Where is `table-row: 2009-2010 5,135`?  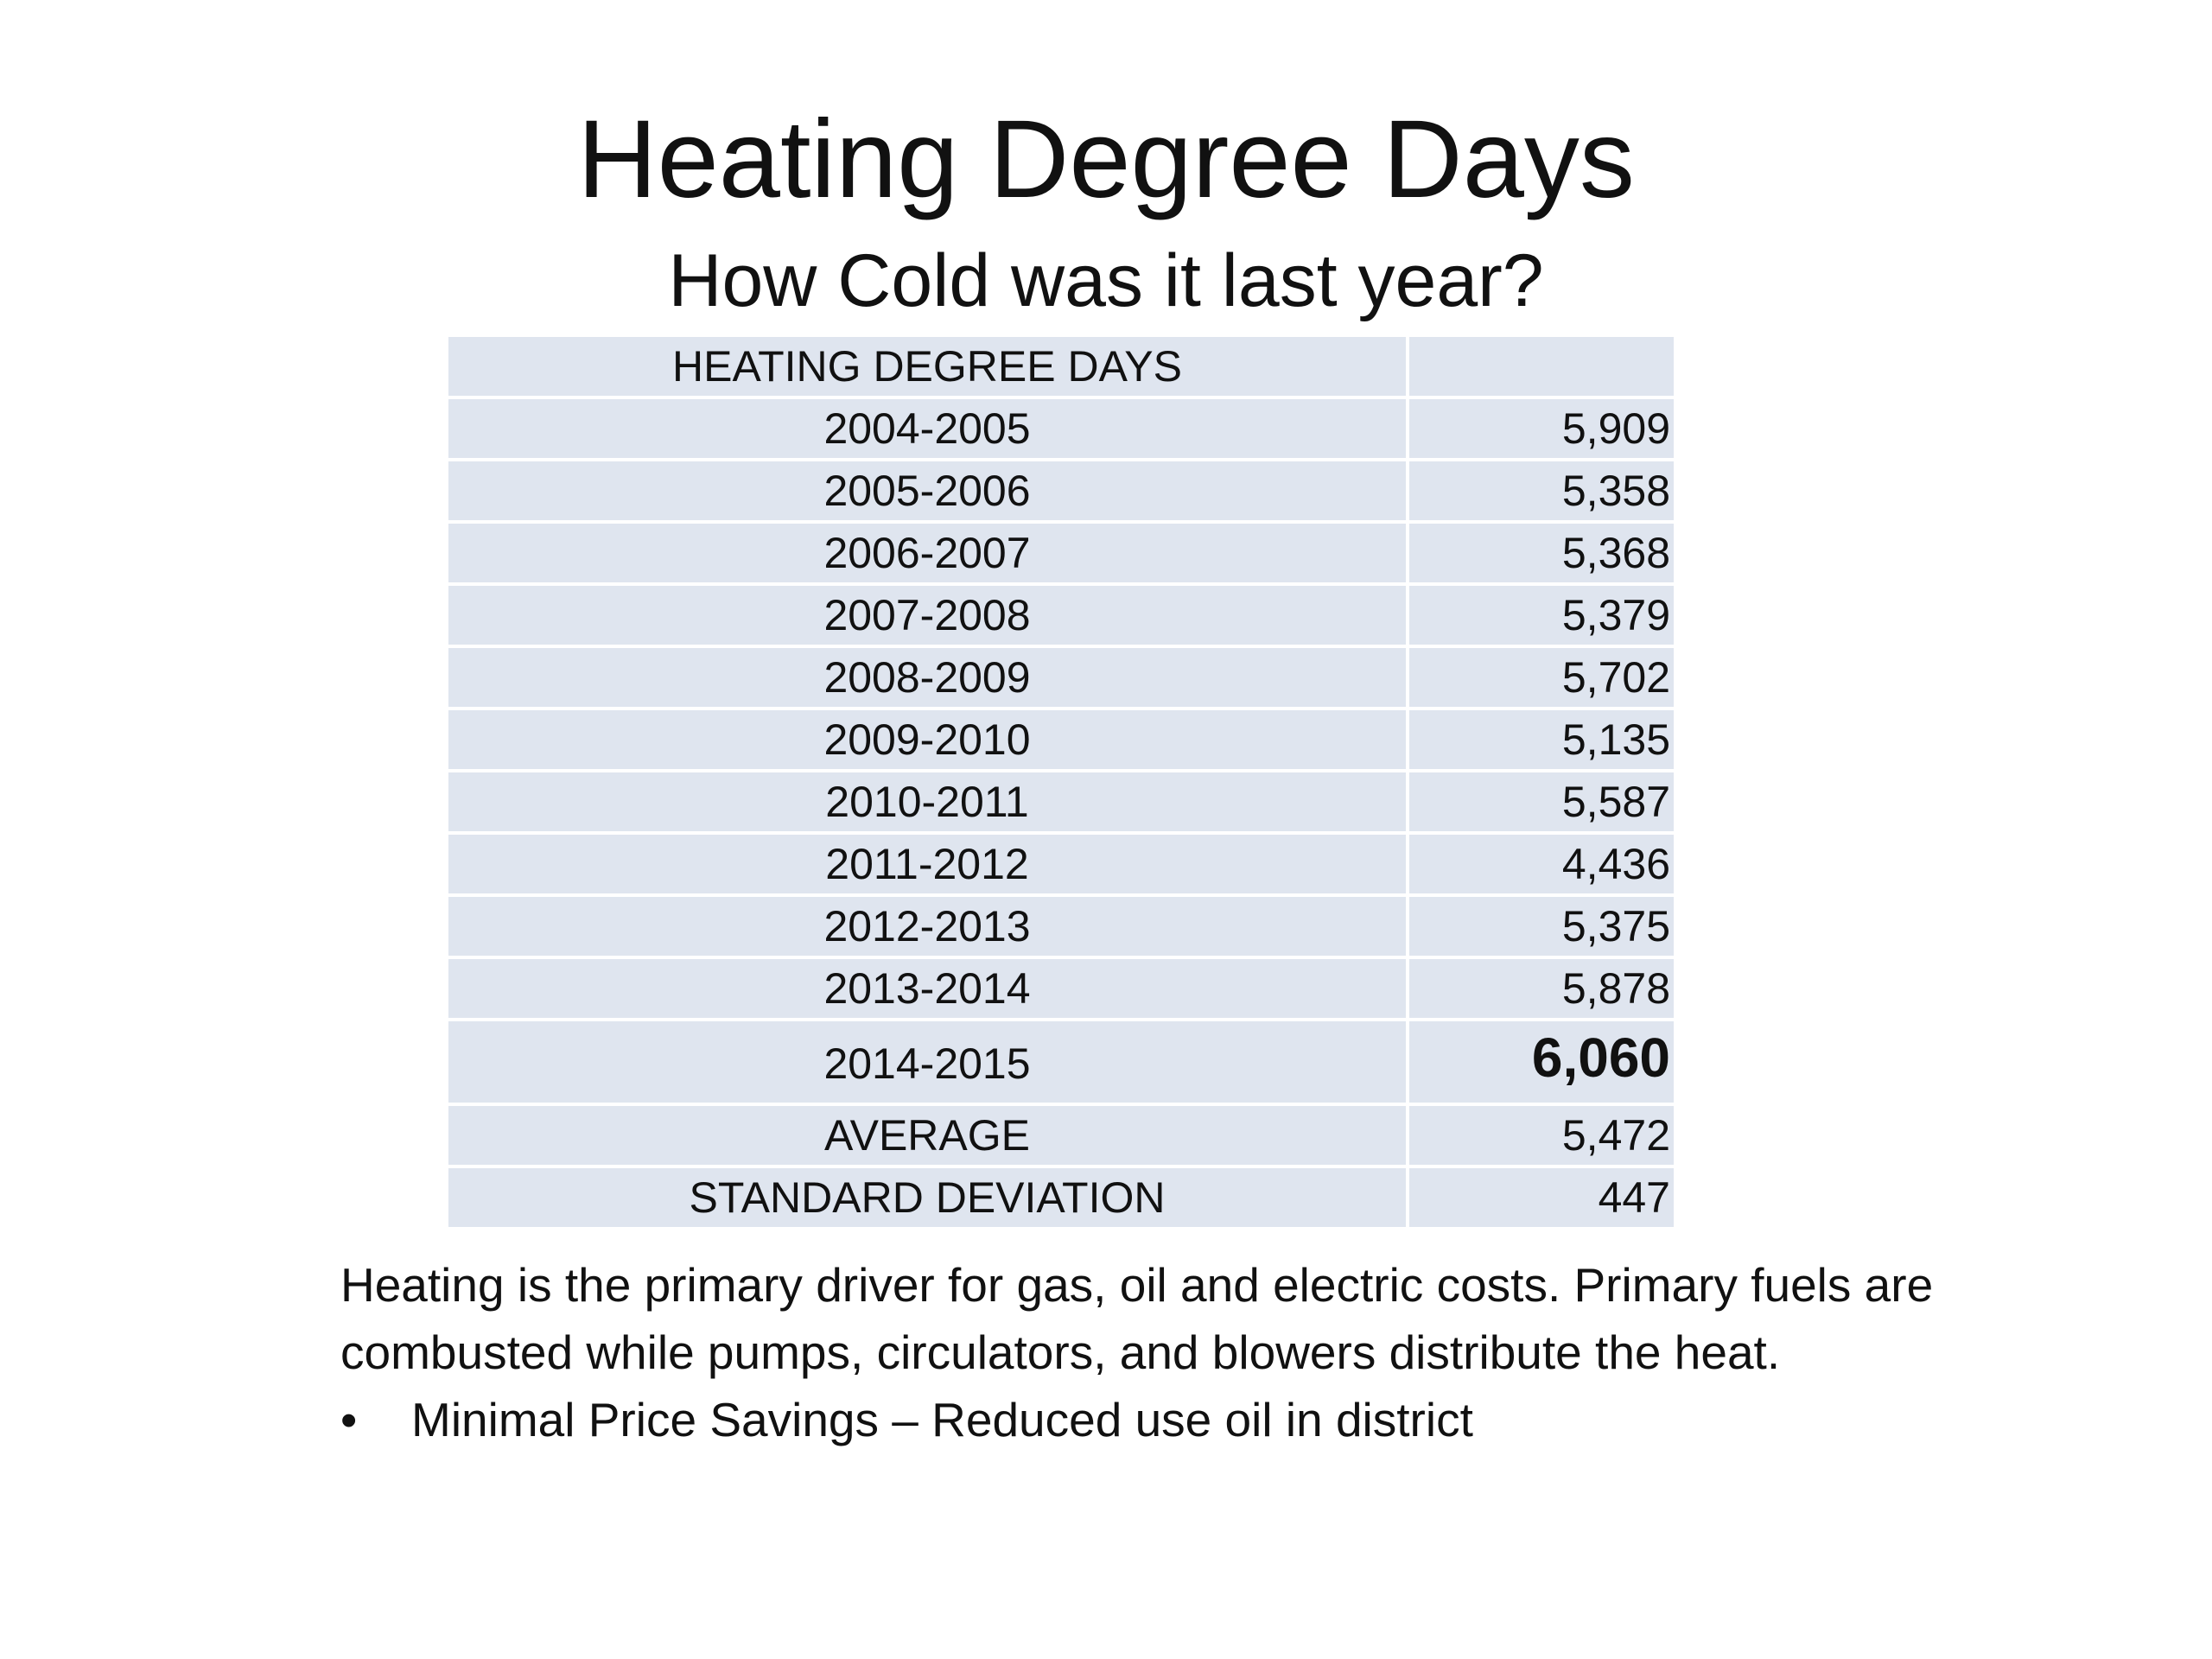 table-row: 2009-2010 5,135 is located at coordinates (1061, 739).